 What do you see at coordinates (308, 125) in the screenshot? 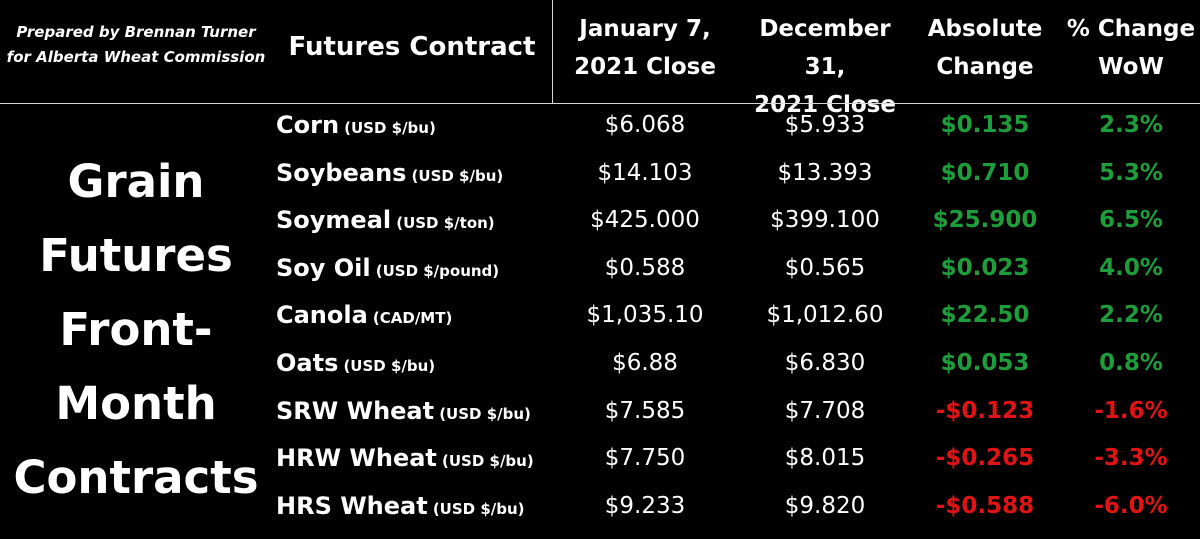
I see `contract-name: Corn` at bounding box center [308, 125].